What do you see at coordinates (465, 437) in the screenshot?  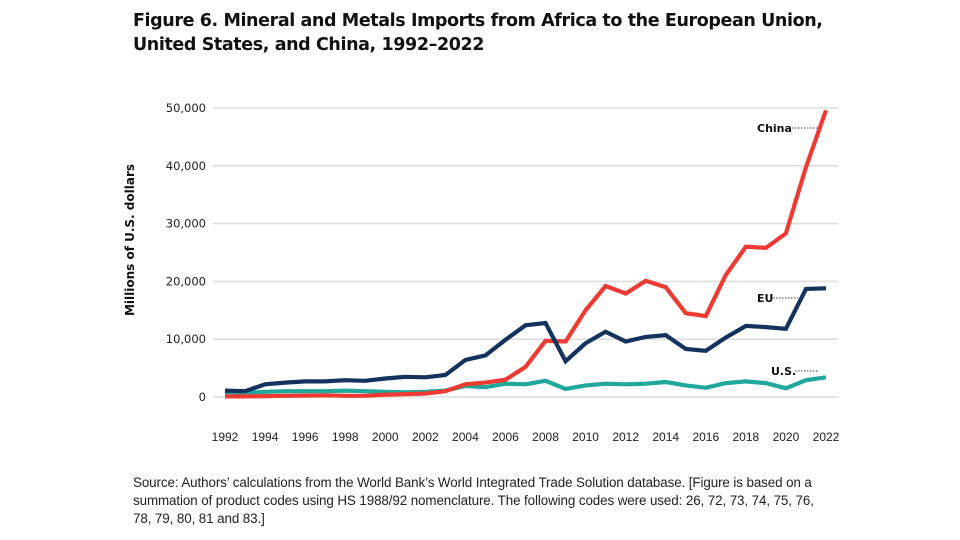 I see `x-tick-label: 2004` at bounding box center [465, 437].